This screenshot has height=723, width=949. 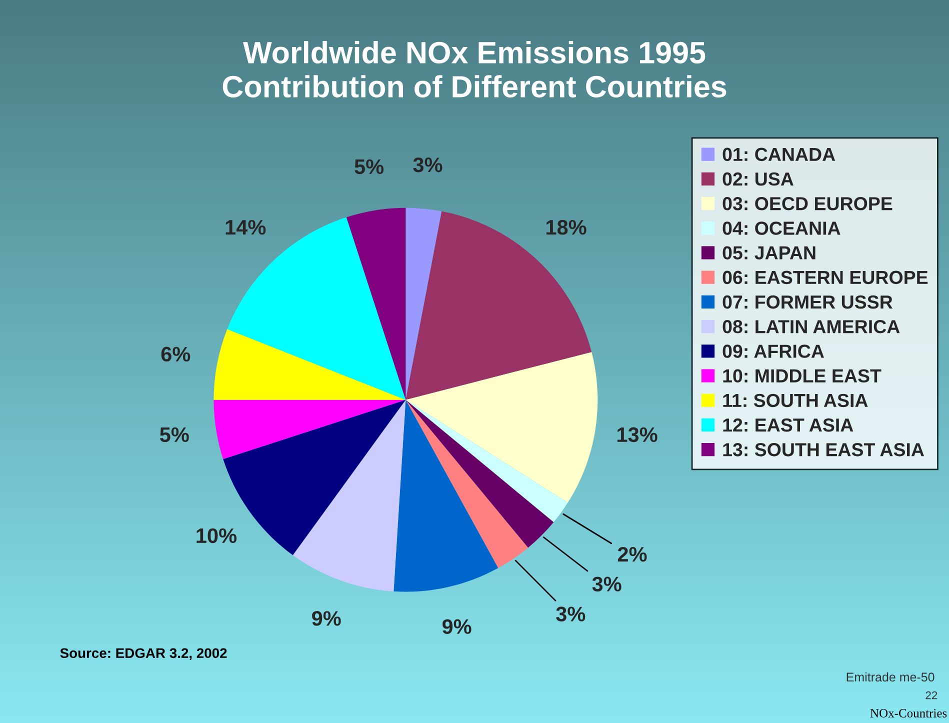 I want to click on legend-label: 02: USA, so click(x=758, y=179).